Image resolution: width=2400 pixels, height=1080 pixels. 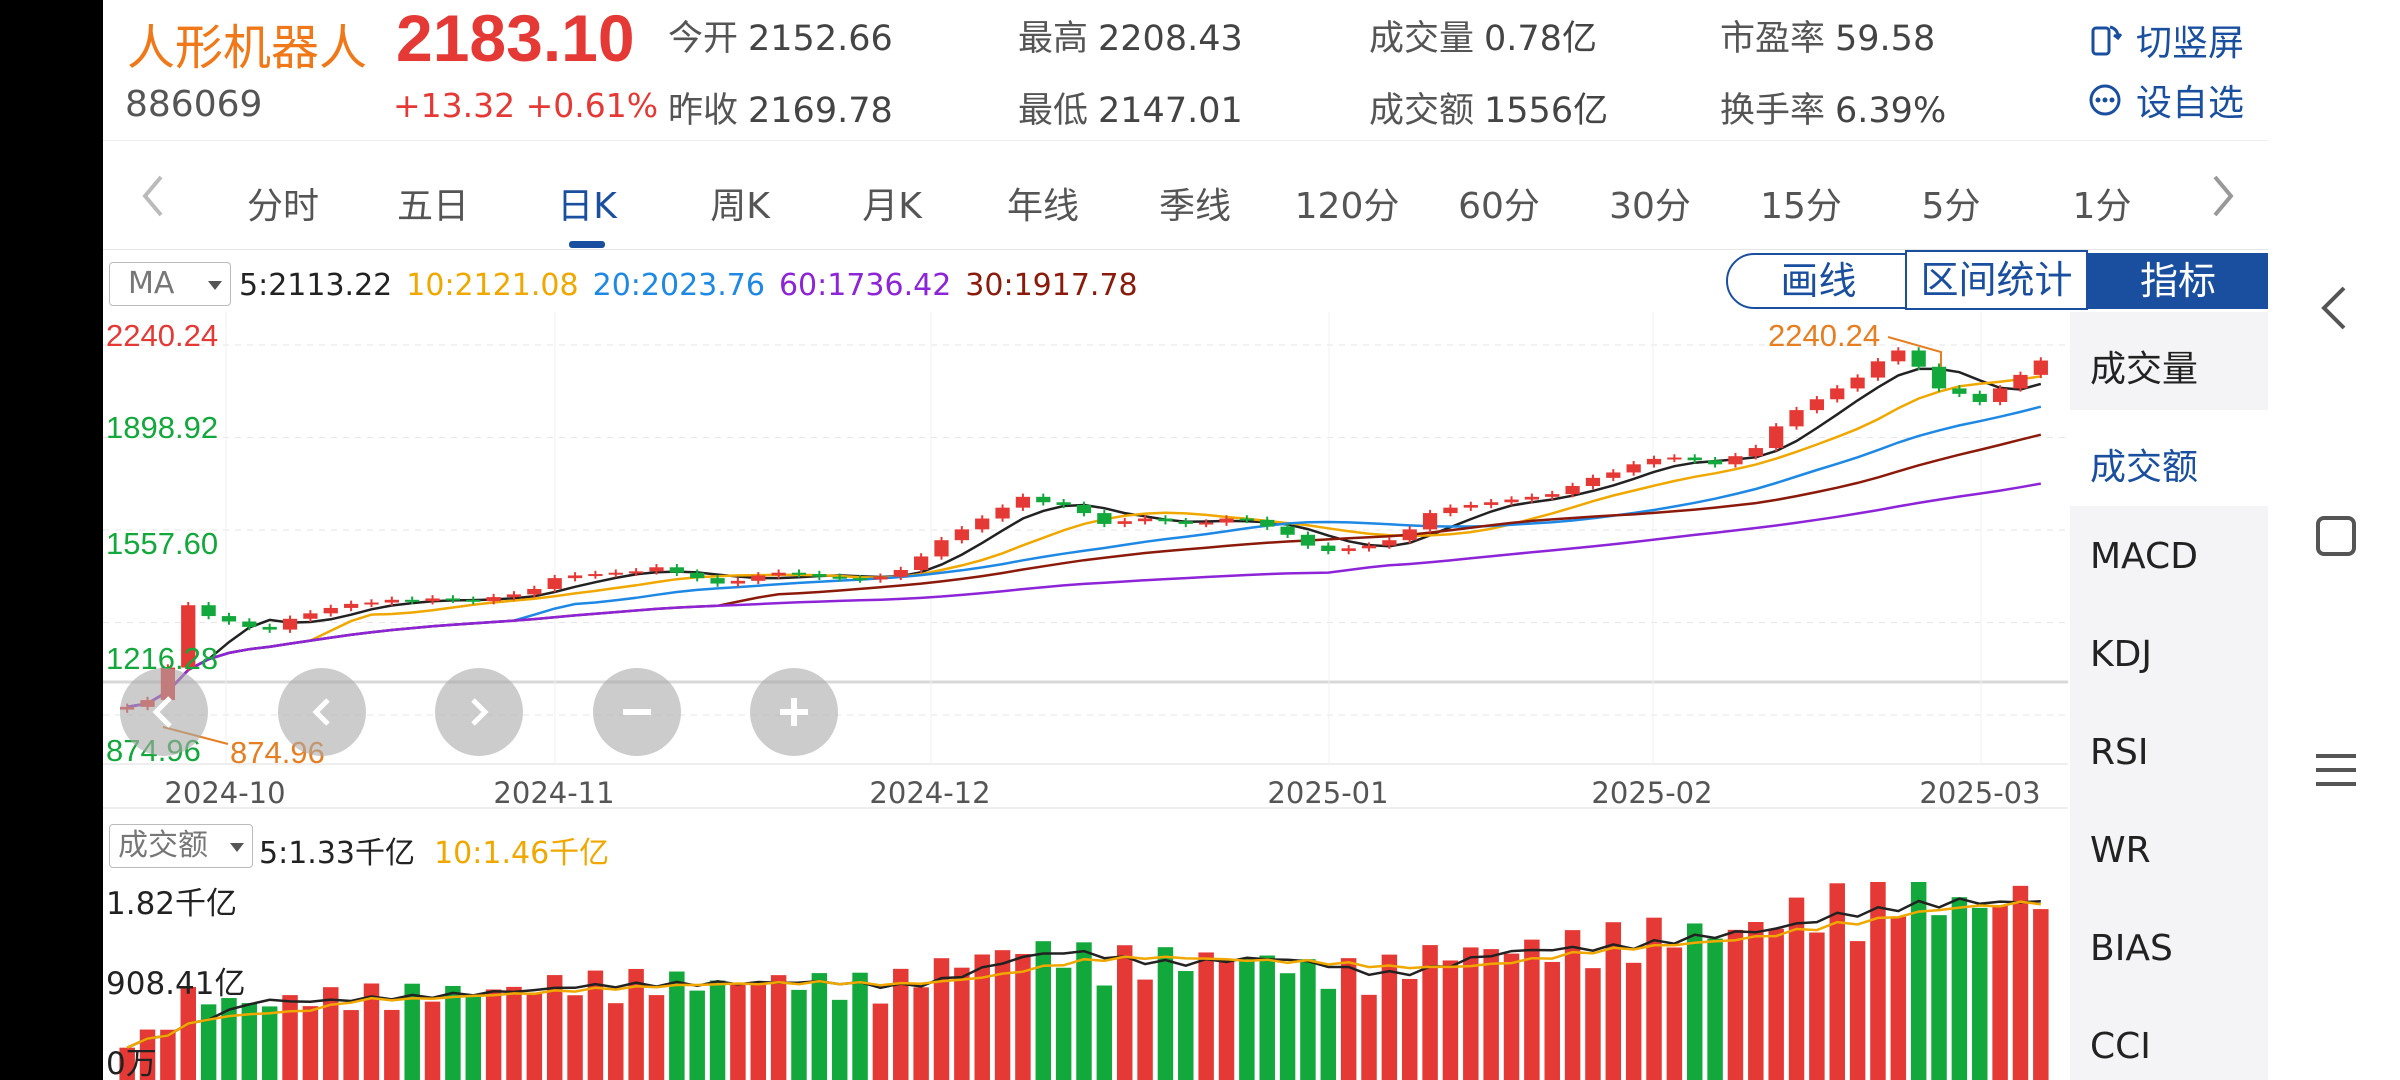 I want to click on tabs-scroll-right-icon, so click(x=2223, y=196).